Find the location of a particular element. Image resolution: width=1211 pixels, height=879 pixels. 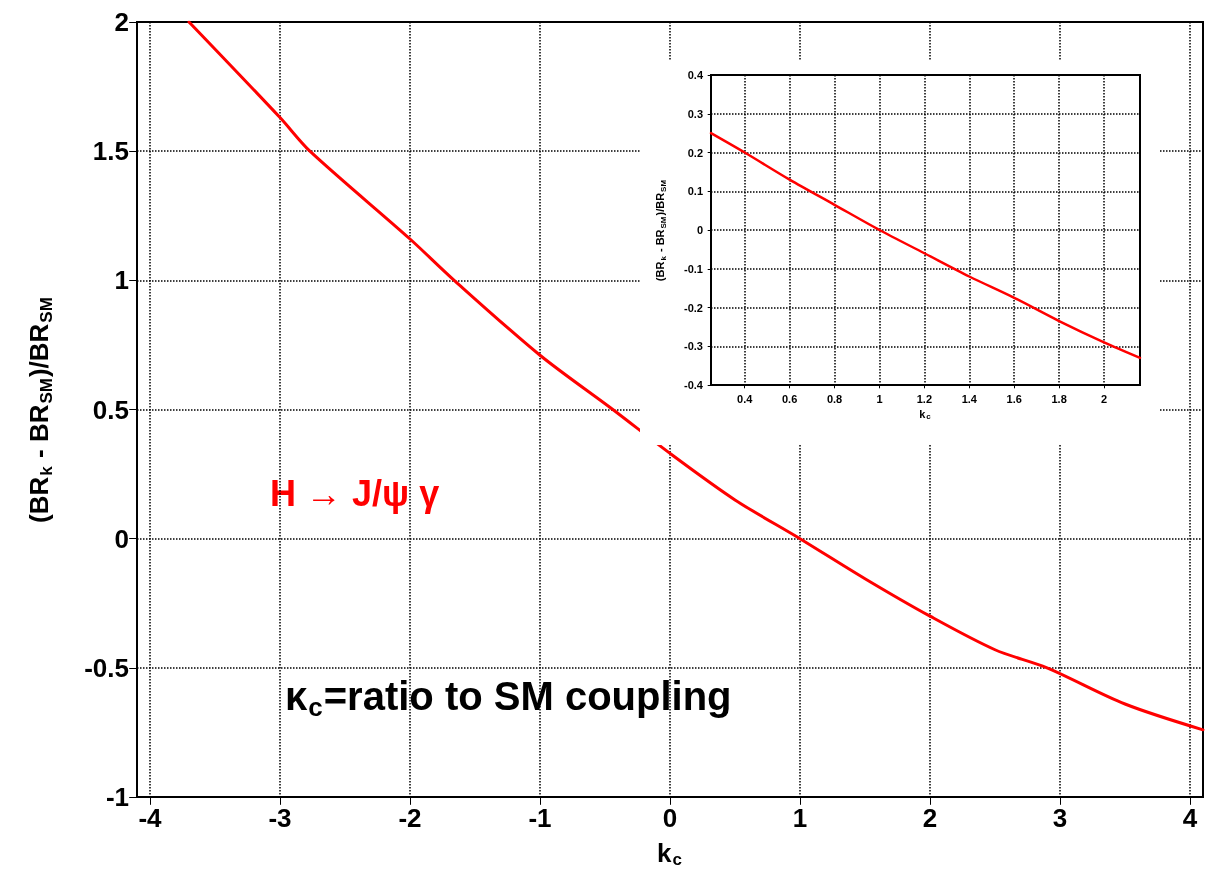

y-tick-label: 2 is located at coordinates (121, 22).